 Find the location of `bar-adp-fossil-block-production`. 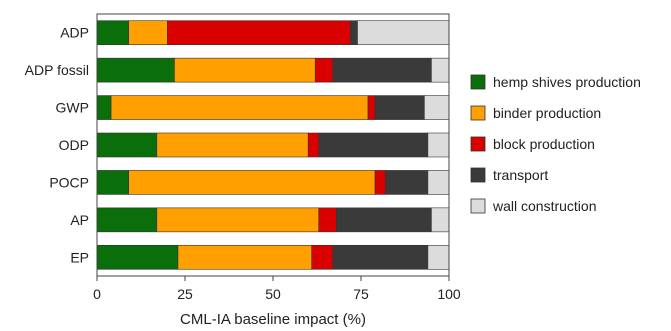

bar-adp-fossil-block-production is located at coordinates (324, 70).